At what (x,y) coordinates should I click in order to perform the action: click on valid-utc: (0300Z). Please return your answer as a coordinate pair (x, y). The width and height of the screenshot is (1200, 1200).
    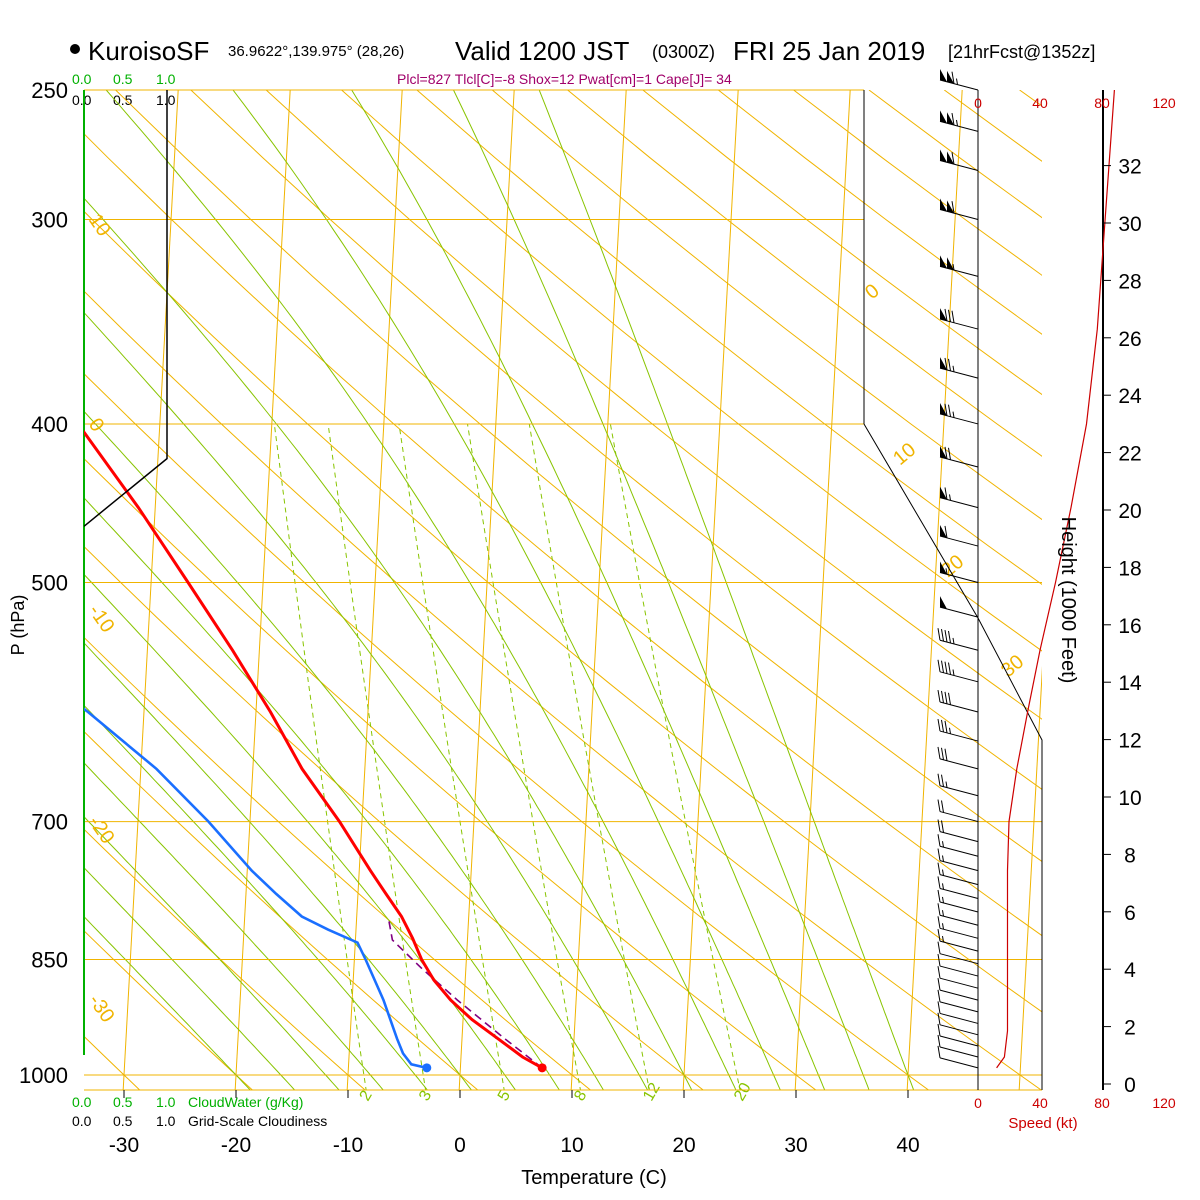
    Looking at the image, I should click on (683, 52).